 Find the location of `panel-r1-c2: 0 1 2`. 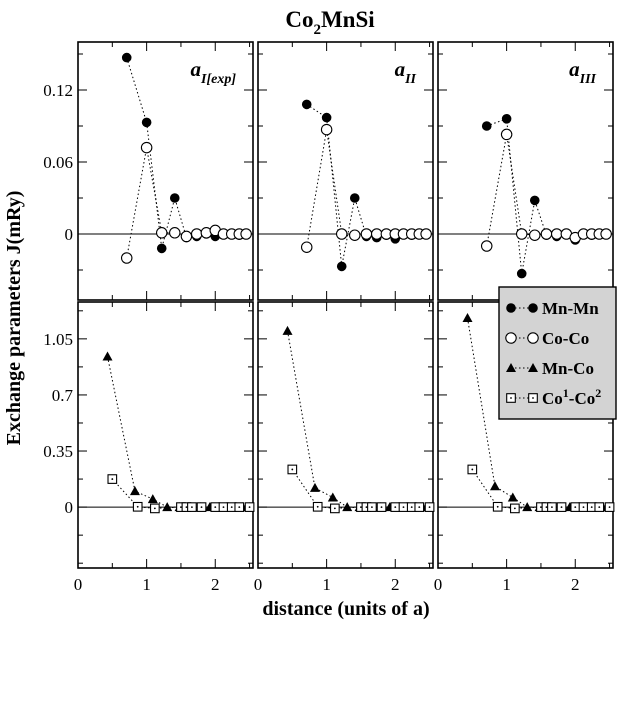

panel-r1-c2: 0 1 2 is located at coordinates (524, 447).